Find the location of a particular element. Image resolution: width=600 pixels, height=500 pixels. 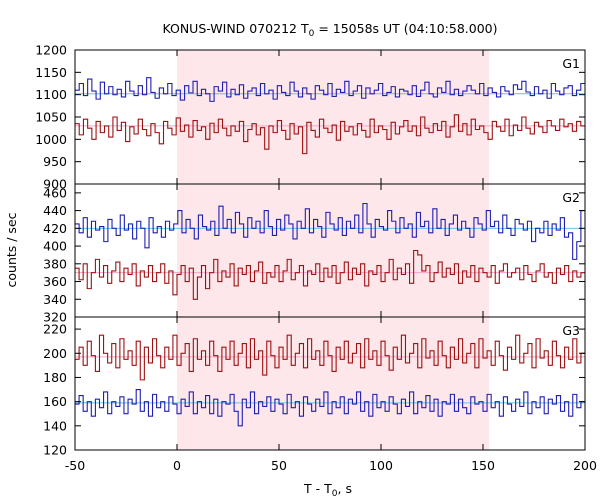

panel-label: G2 is located at coordinates (571, 197).